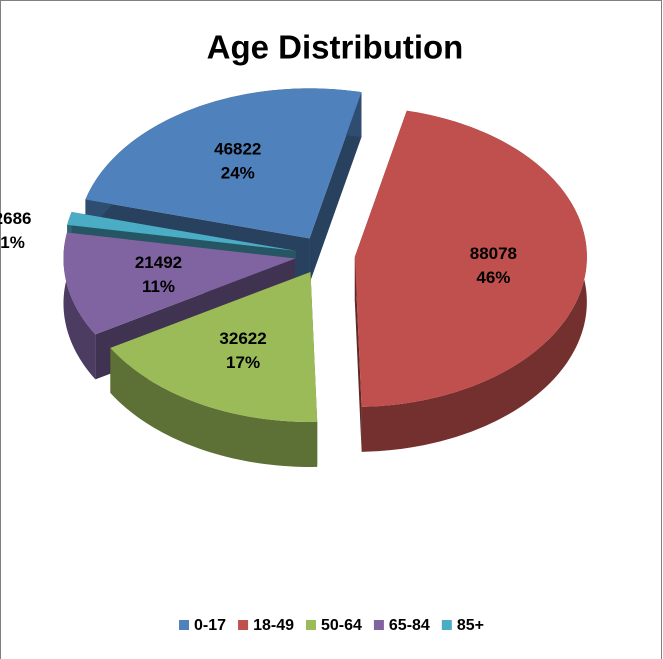  What do you see at coordinates (15, 218) in the screenshot?
I see `data-label-value: 2686` at bounding box center [15, 218].